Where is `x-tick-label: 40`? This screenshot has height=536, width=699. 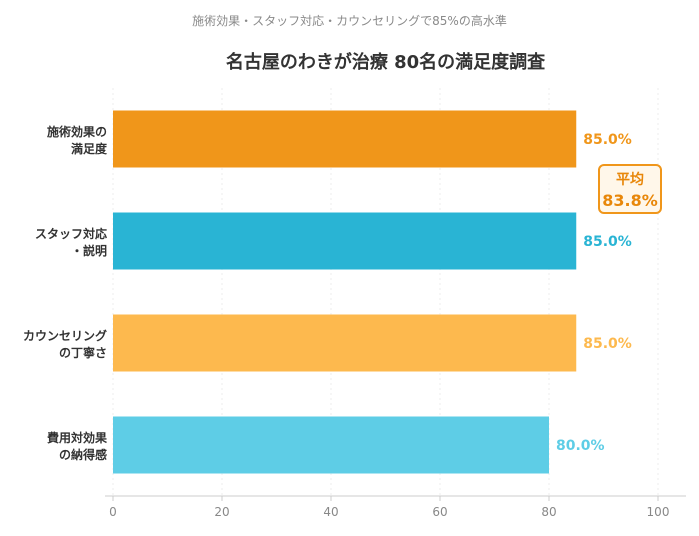 x-tick-label: 40 is located at coordinates (330, 512).